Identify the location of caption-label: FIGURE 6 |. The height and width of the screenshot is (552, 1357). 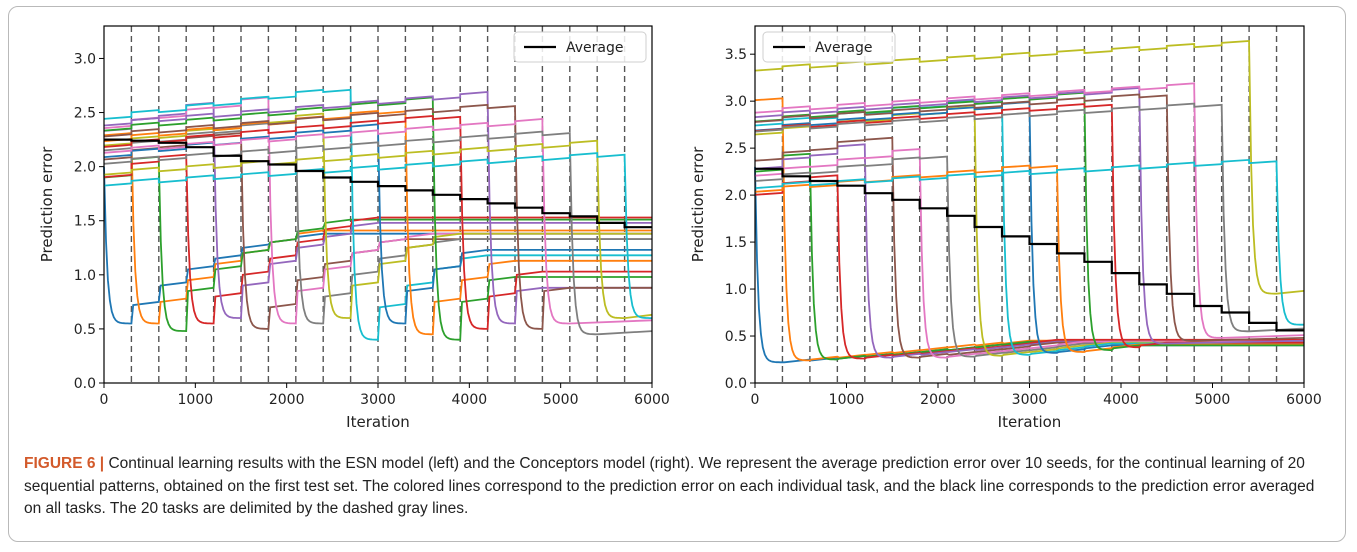
(64, 463).